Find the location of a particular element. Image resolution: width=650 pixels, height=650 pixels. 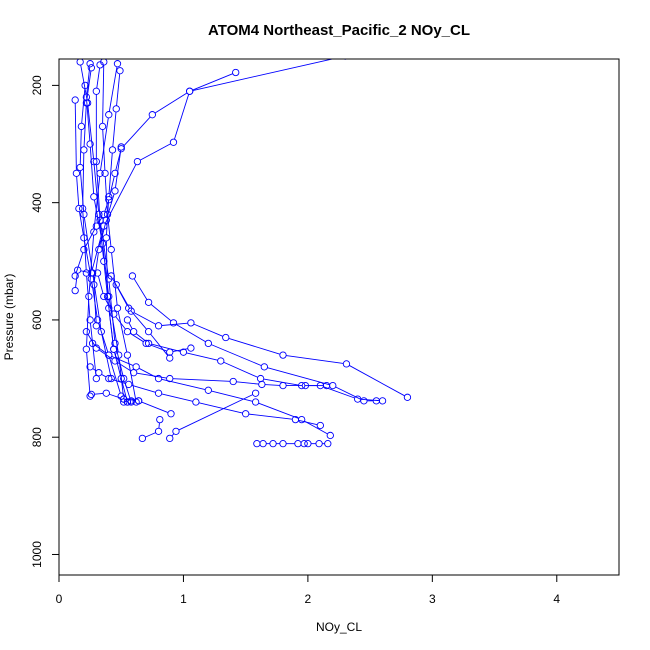

x-tick-label: 1 is located at coordinates (183, 599).